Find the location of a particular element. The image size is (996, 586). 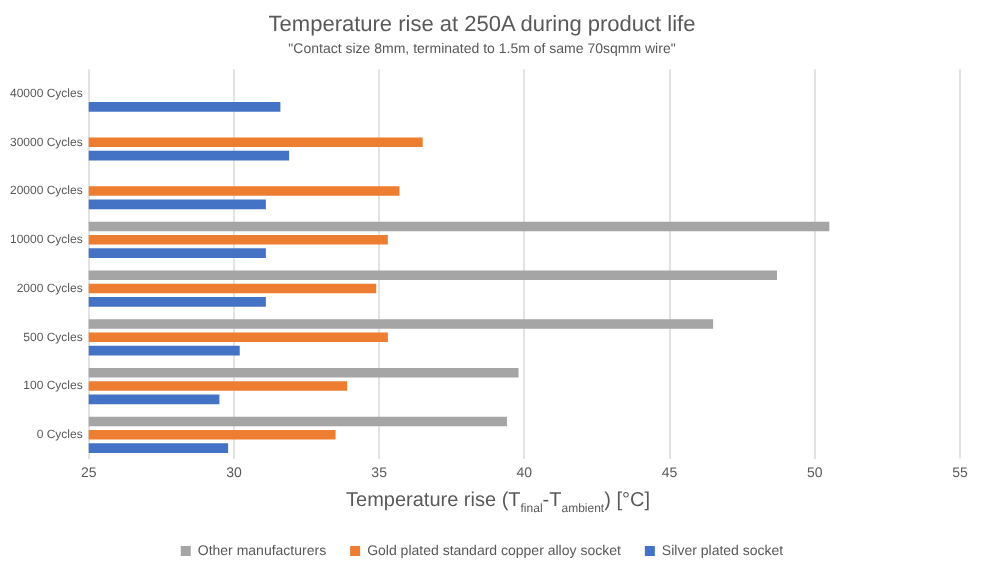

chart-title: Temperature rise at 250A during product life is located at coordinates (482, 25).